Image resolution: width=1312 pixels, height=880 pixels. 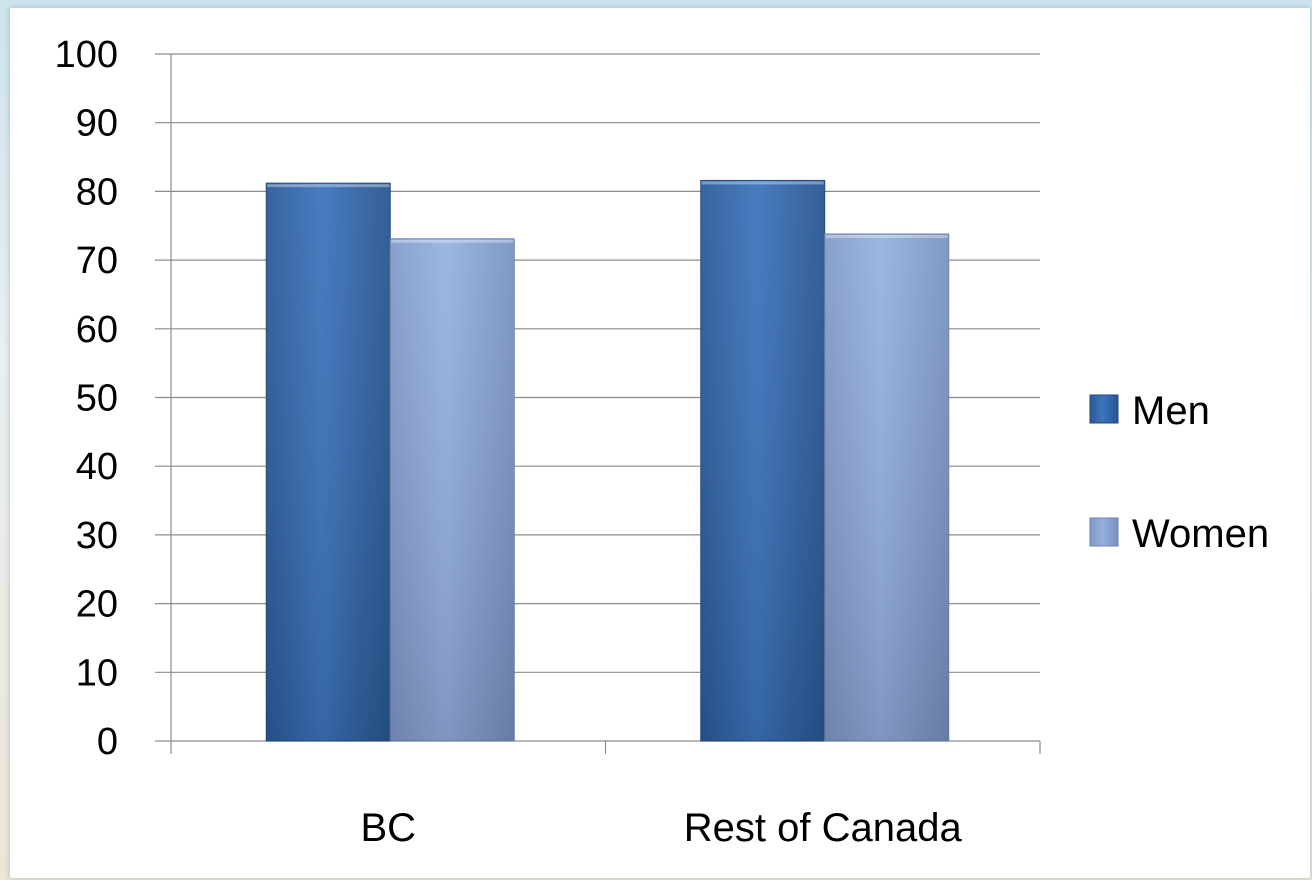 I want to click on y-tick-label: 40, so click(x=97, y=467).